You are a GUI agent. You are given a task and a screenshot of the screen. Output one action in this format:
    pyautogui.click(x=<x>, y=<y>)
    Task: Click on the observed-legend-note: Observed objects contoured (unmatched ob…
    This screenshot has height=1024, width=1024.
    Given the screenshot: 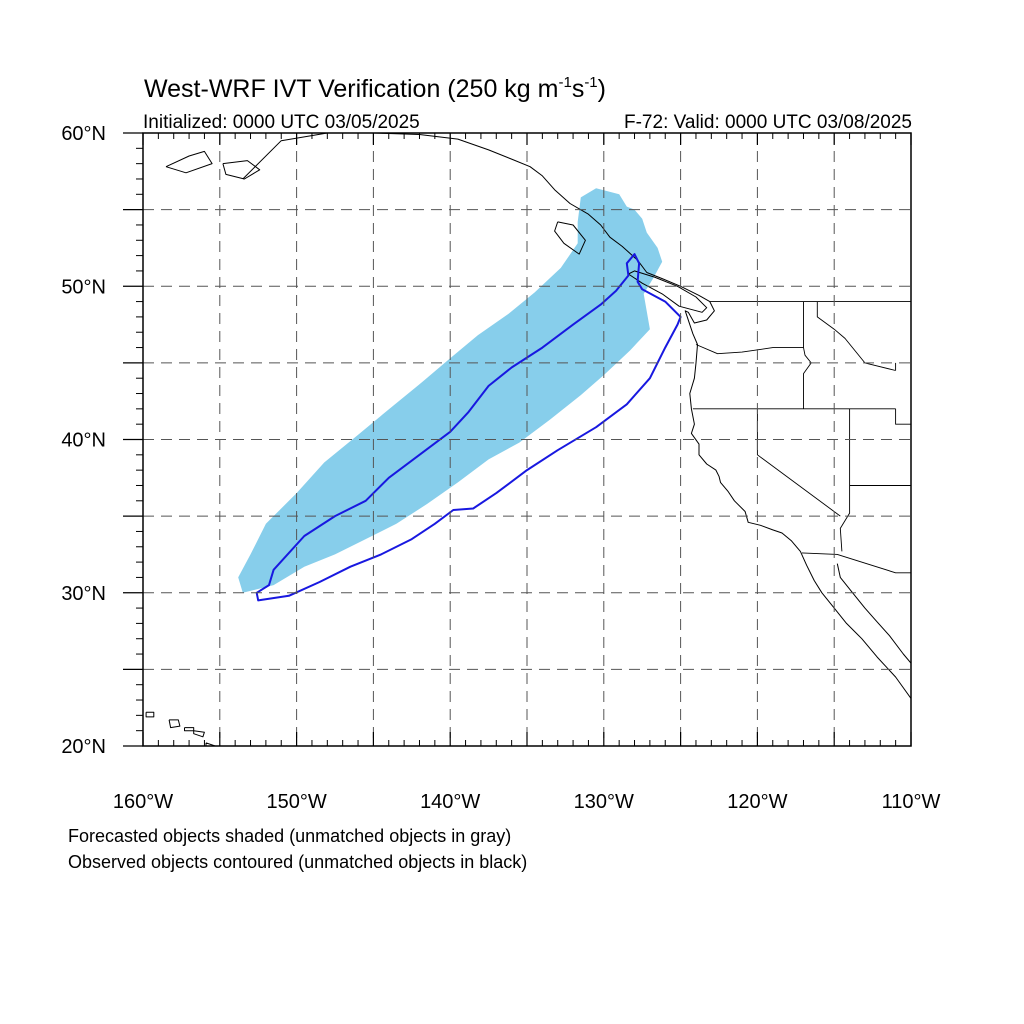 What is the action you would take?
    pyautogui.click(x=298, y=862)
    